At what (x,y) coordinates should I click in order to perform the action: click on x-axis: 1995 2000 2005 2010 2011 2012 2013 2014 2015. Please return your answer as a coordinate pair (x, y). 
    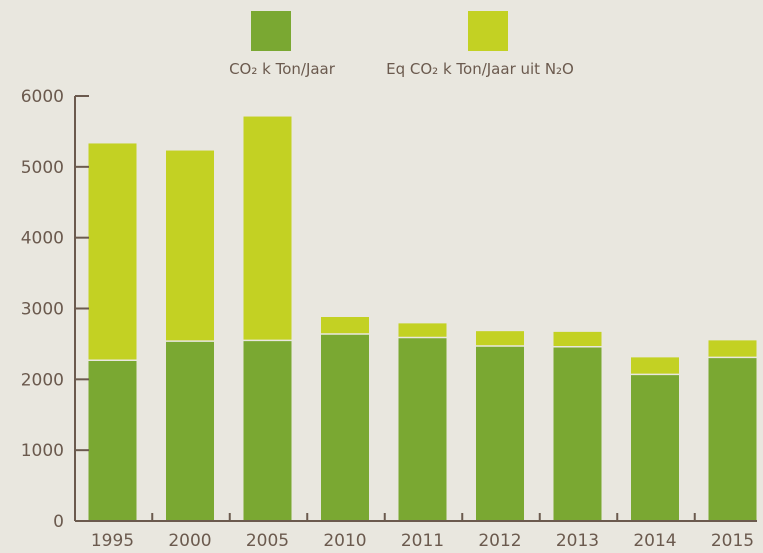
    Looking at the image, I should click on (416, 532).